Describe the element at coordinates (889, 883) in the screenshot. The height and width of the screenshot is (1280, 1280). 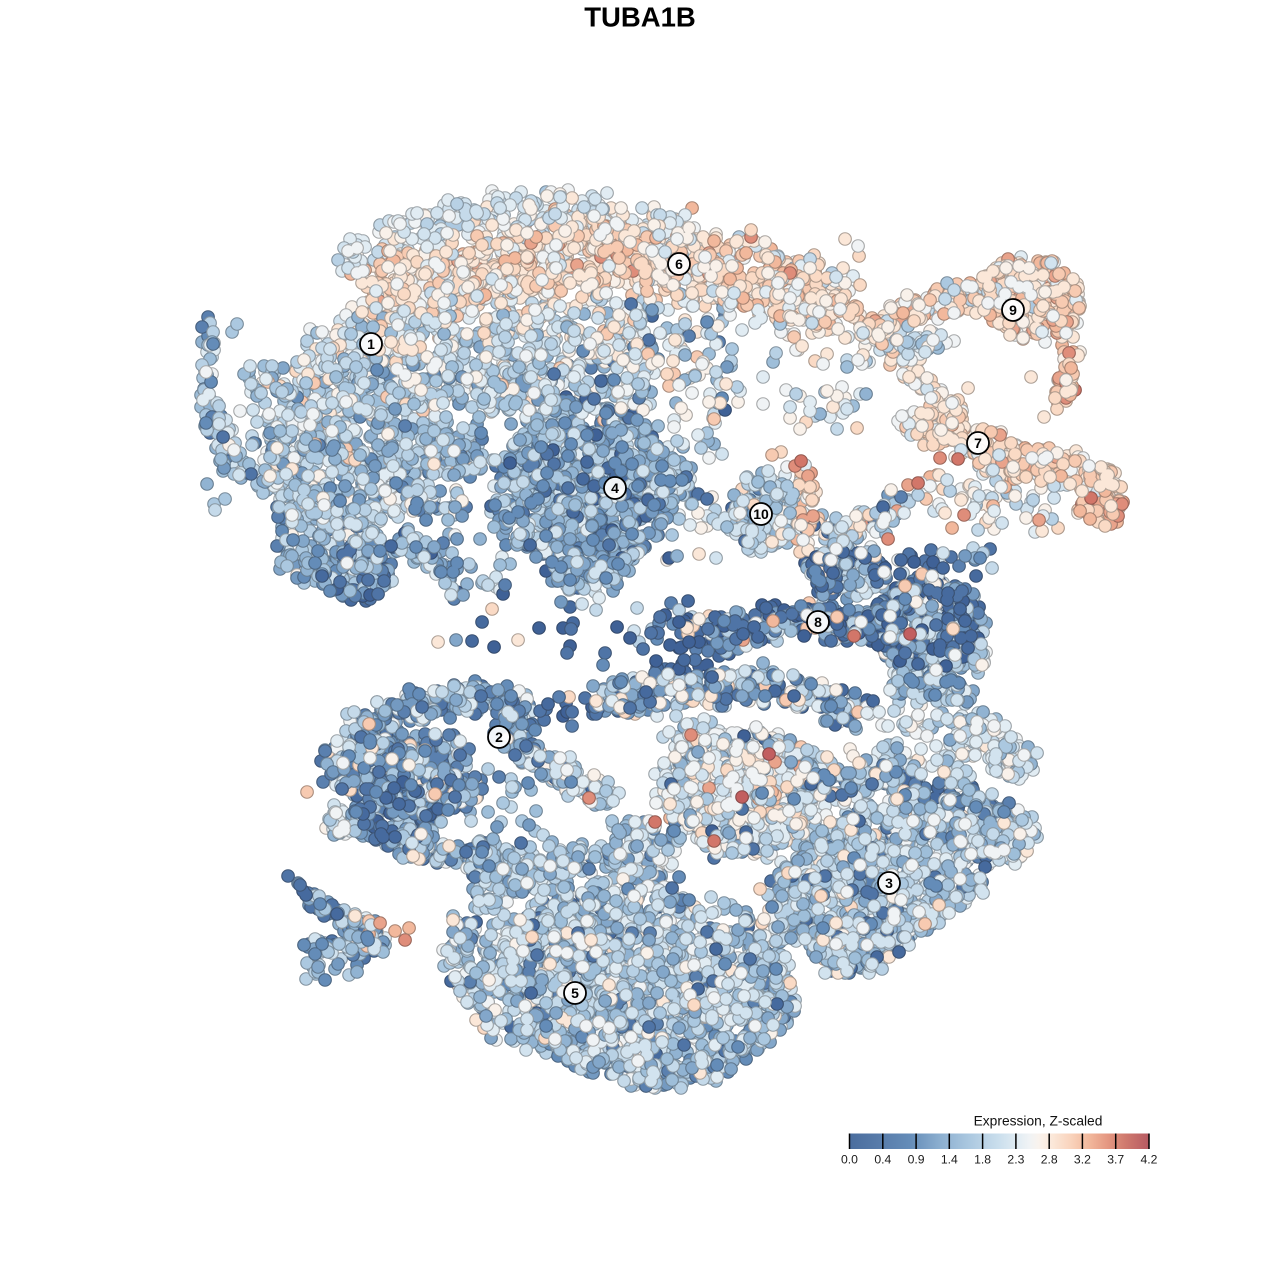
I see `svg-text: 3` at that location.